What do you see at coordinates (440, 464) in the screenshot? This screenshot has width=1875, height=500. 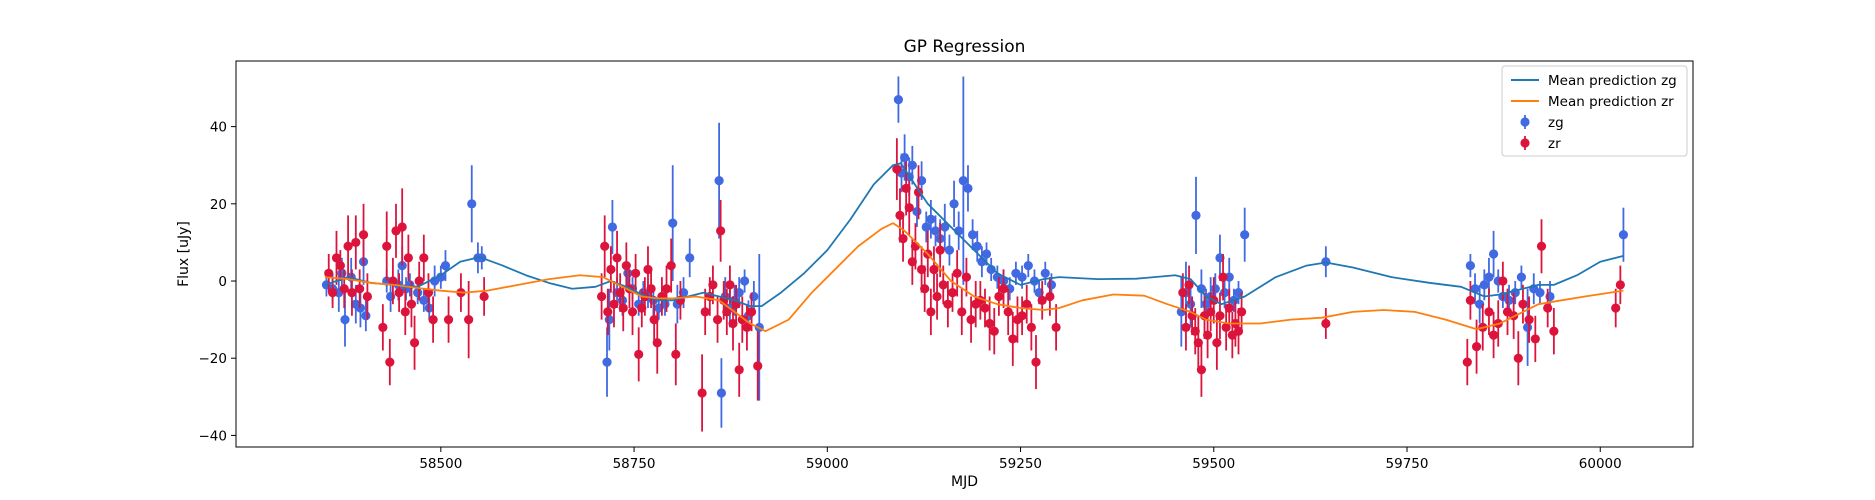 I see `x-tick-label: 58500` at bounding box center [440, 464].